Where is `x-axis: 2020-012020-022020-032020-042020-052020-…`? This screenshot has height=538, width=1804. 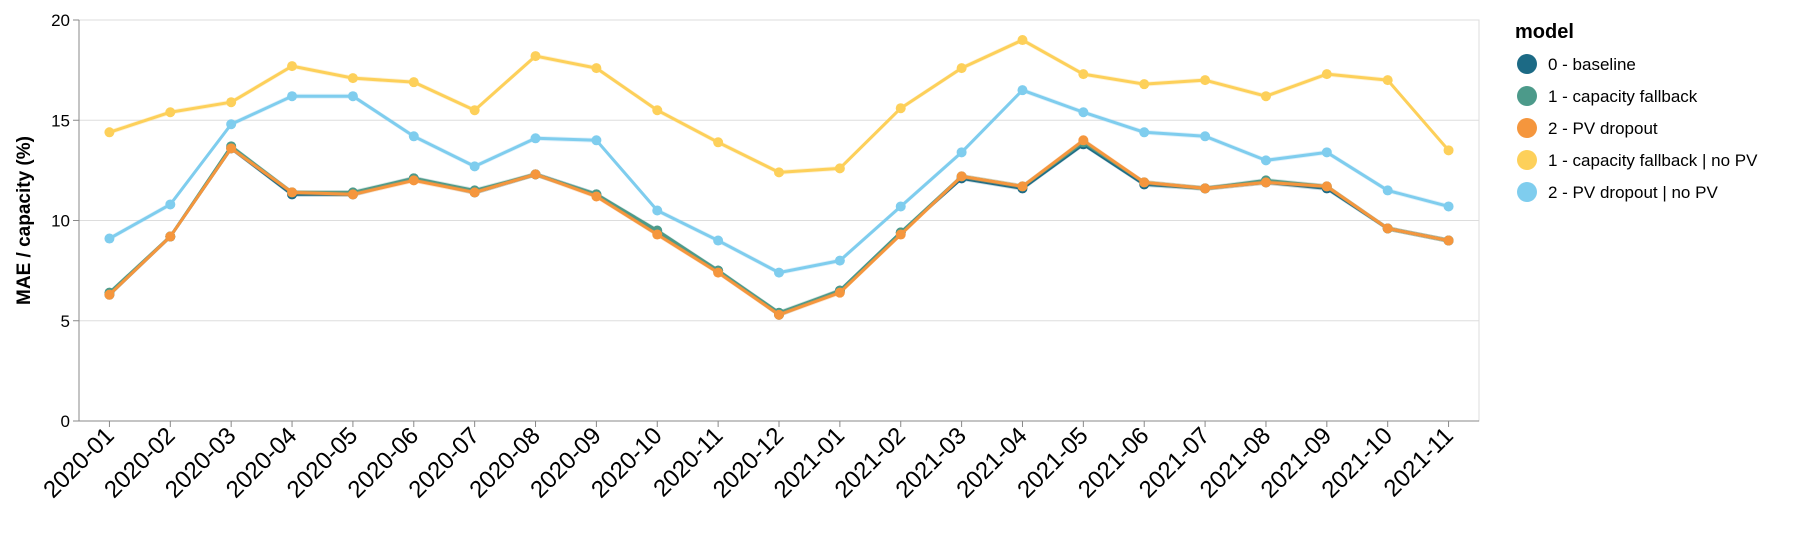 x-axis: 2020-012020-022020-032020-042020-052020-… is located at coordinates (758, 462).